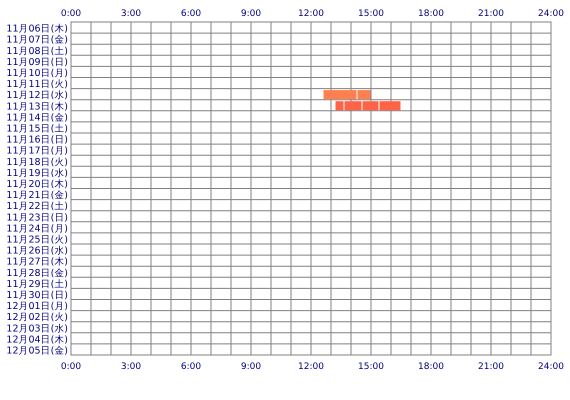  What do you see at coordinates (37, 117) in the screenshot?
I see `y-tick-label: 11月14日(金)` at bounding box center [37, 117].